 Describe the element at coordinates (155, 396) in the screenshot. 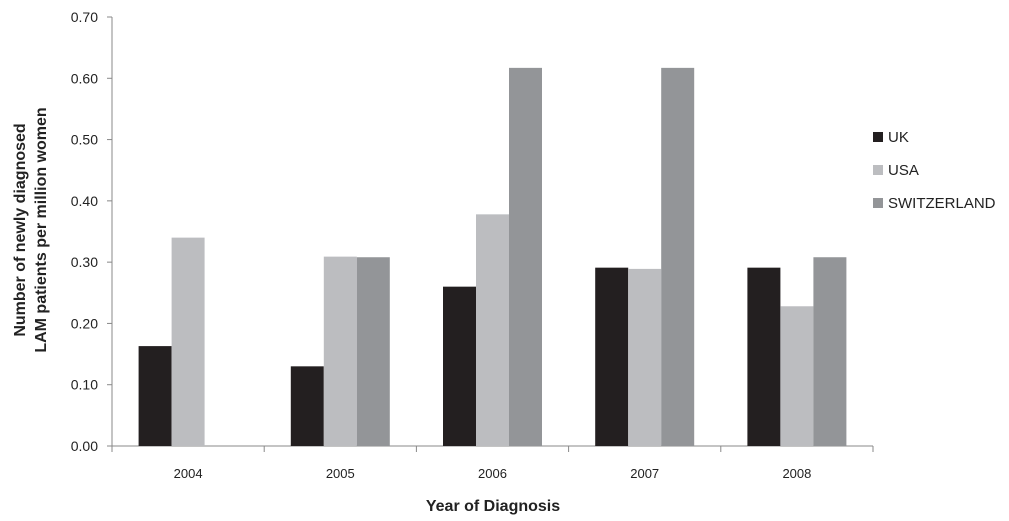

I see `bar-uk-2004` at that location.